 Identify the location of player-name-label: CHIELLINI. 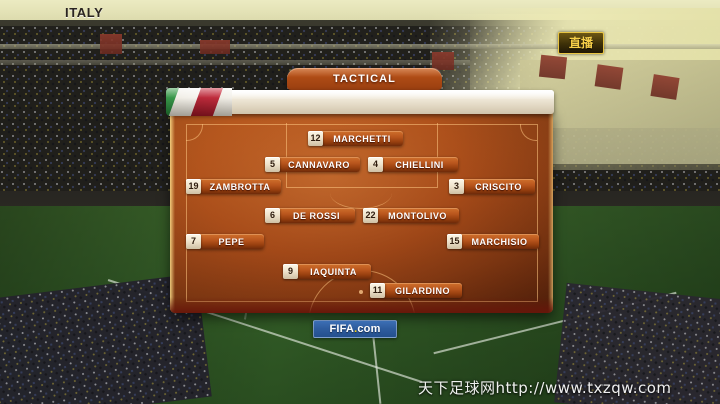
(420, 164).